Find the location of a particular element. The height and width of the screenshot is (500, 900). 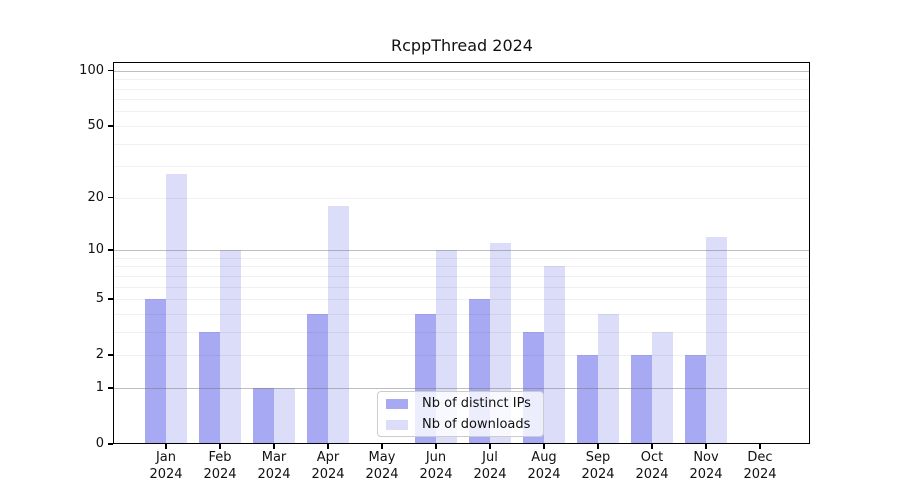

bar-nb-of-downloads-apr is located at coordinates (338, 324).